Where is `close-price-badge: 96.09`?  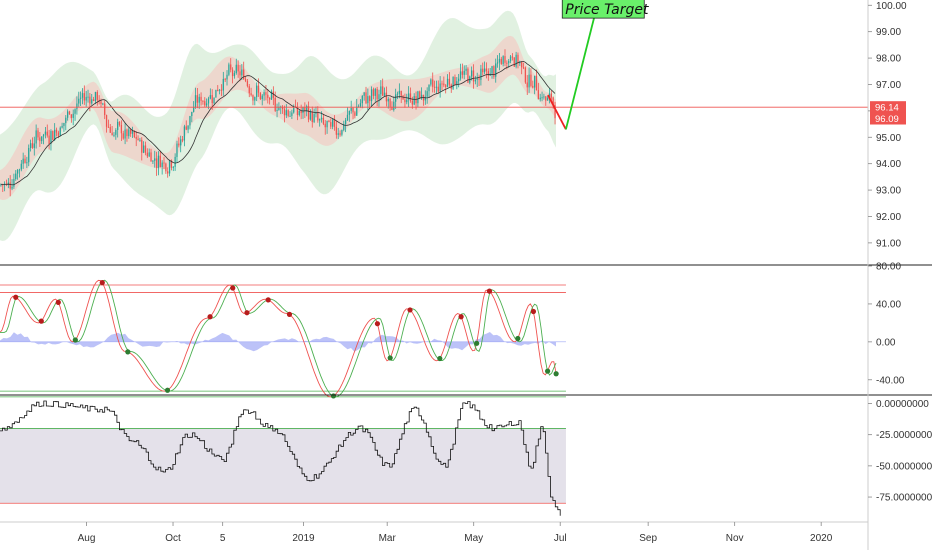 close-price-badge: 96.09 is located at coordinates (888, 118).